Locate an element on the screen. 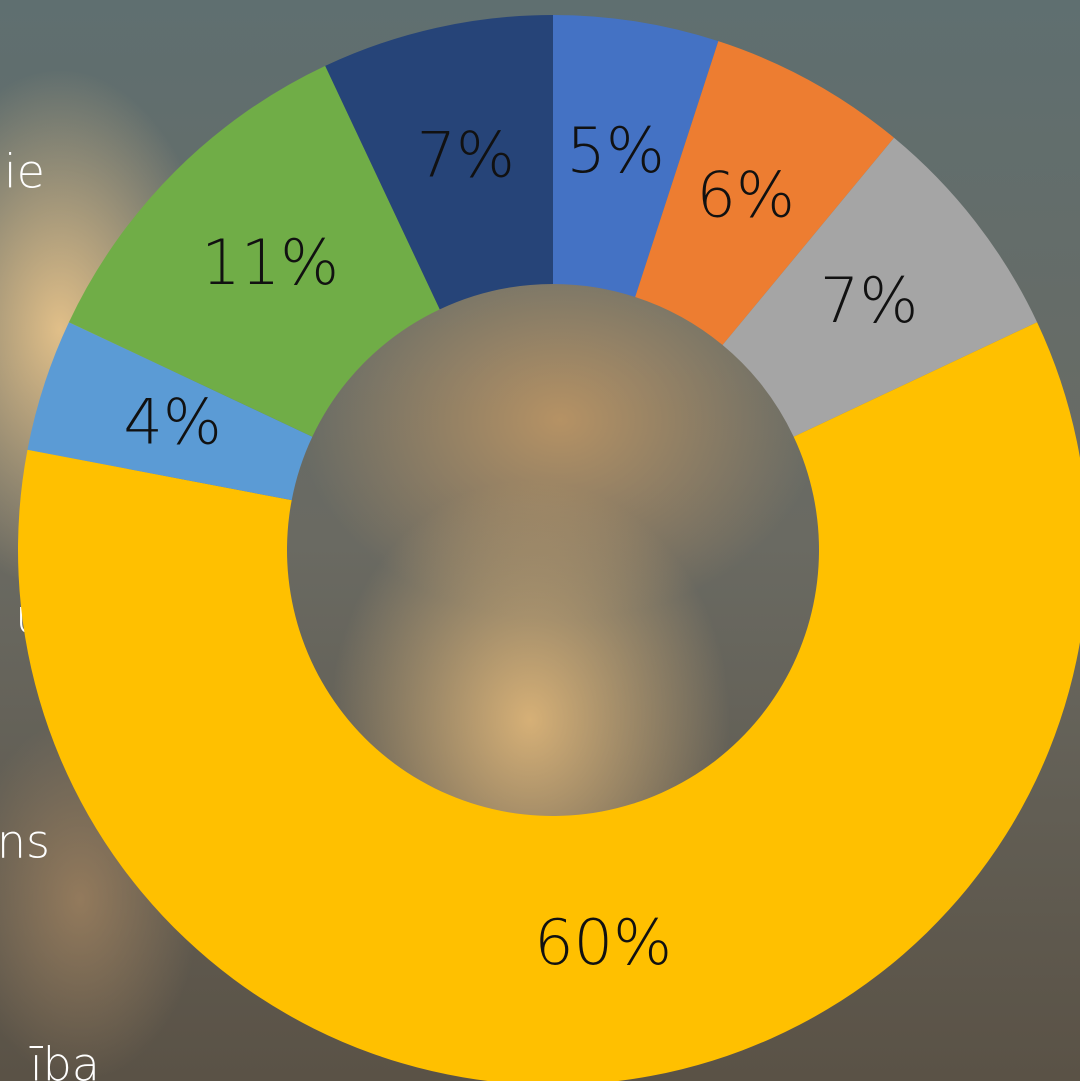  data-label: 5% is located at coordinates (615, 150).